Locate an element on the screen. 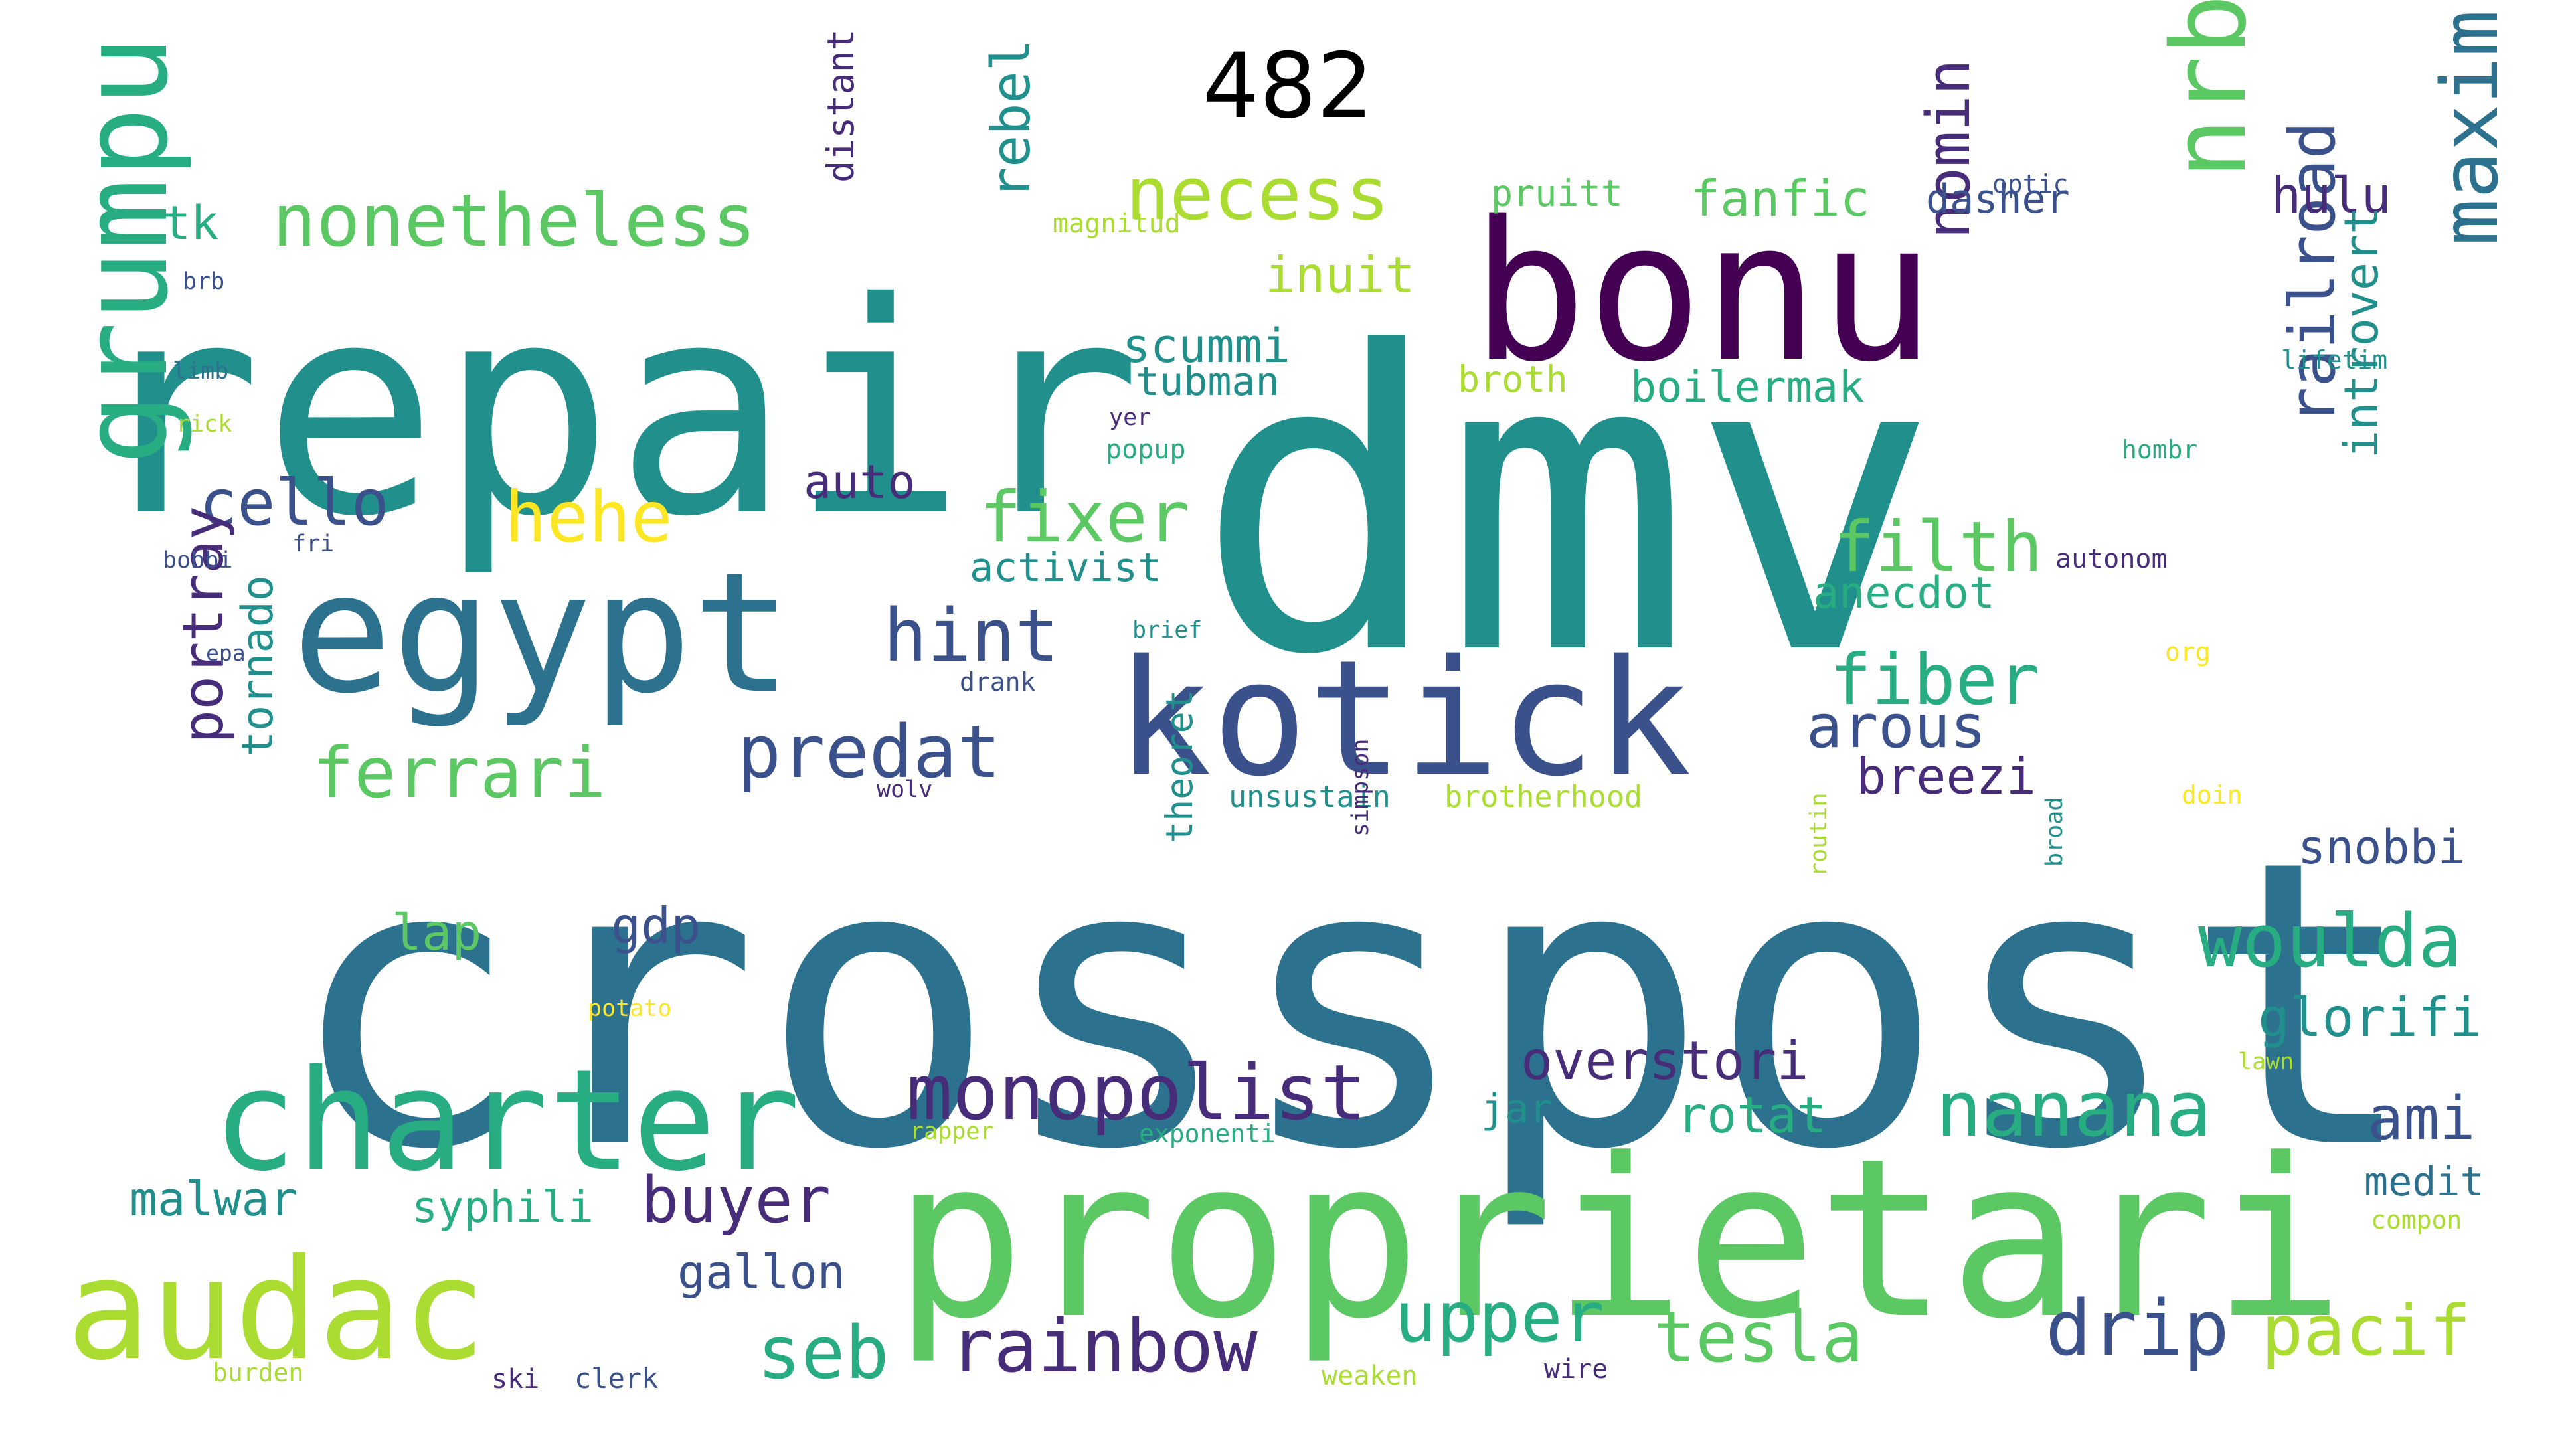  cloud-word-nanana: nanana is located at coordinates (2073, 1109).